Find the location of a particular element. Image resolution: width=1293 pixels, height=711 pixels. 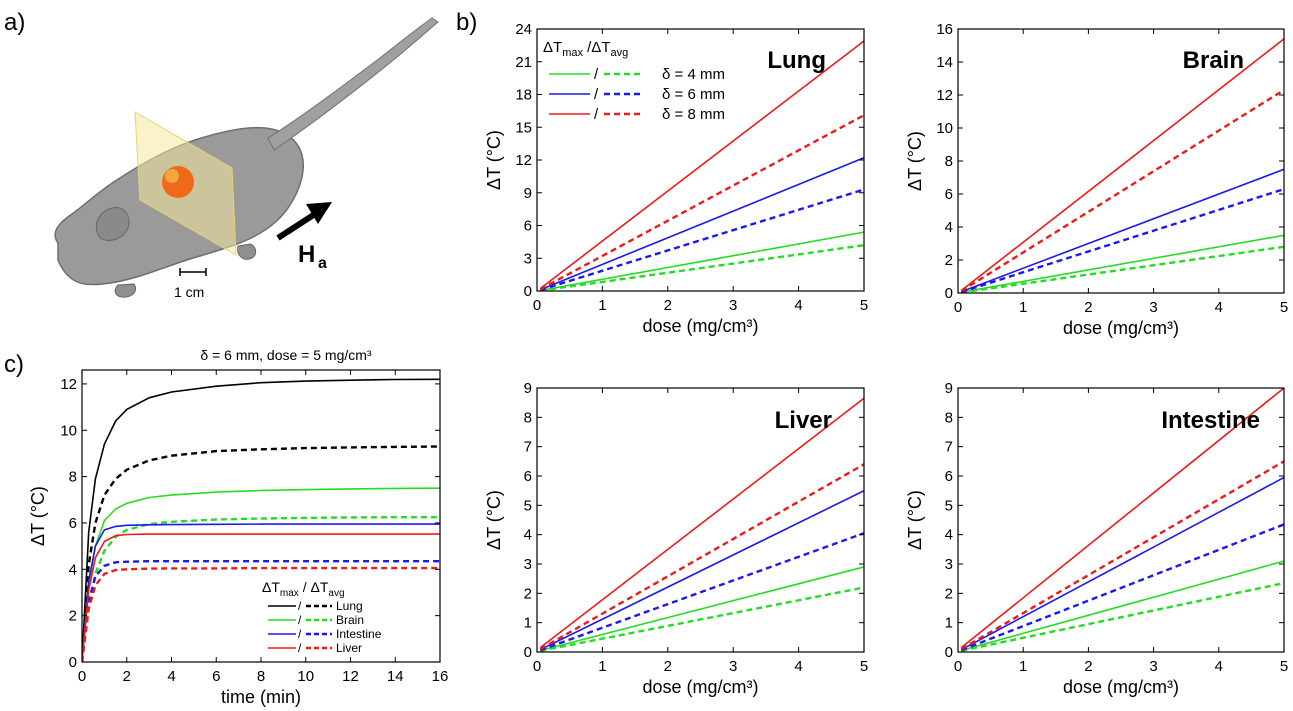

series-line-intestine-max is located at coordinates (261, 592).